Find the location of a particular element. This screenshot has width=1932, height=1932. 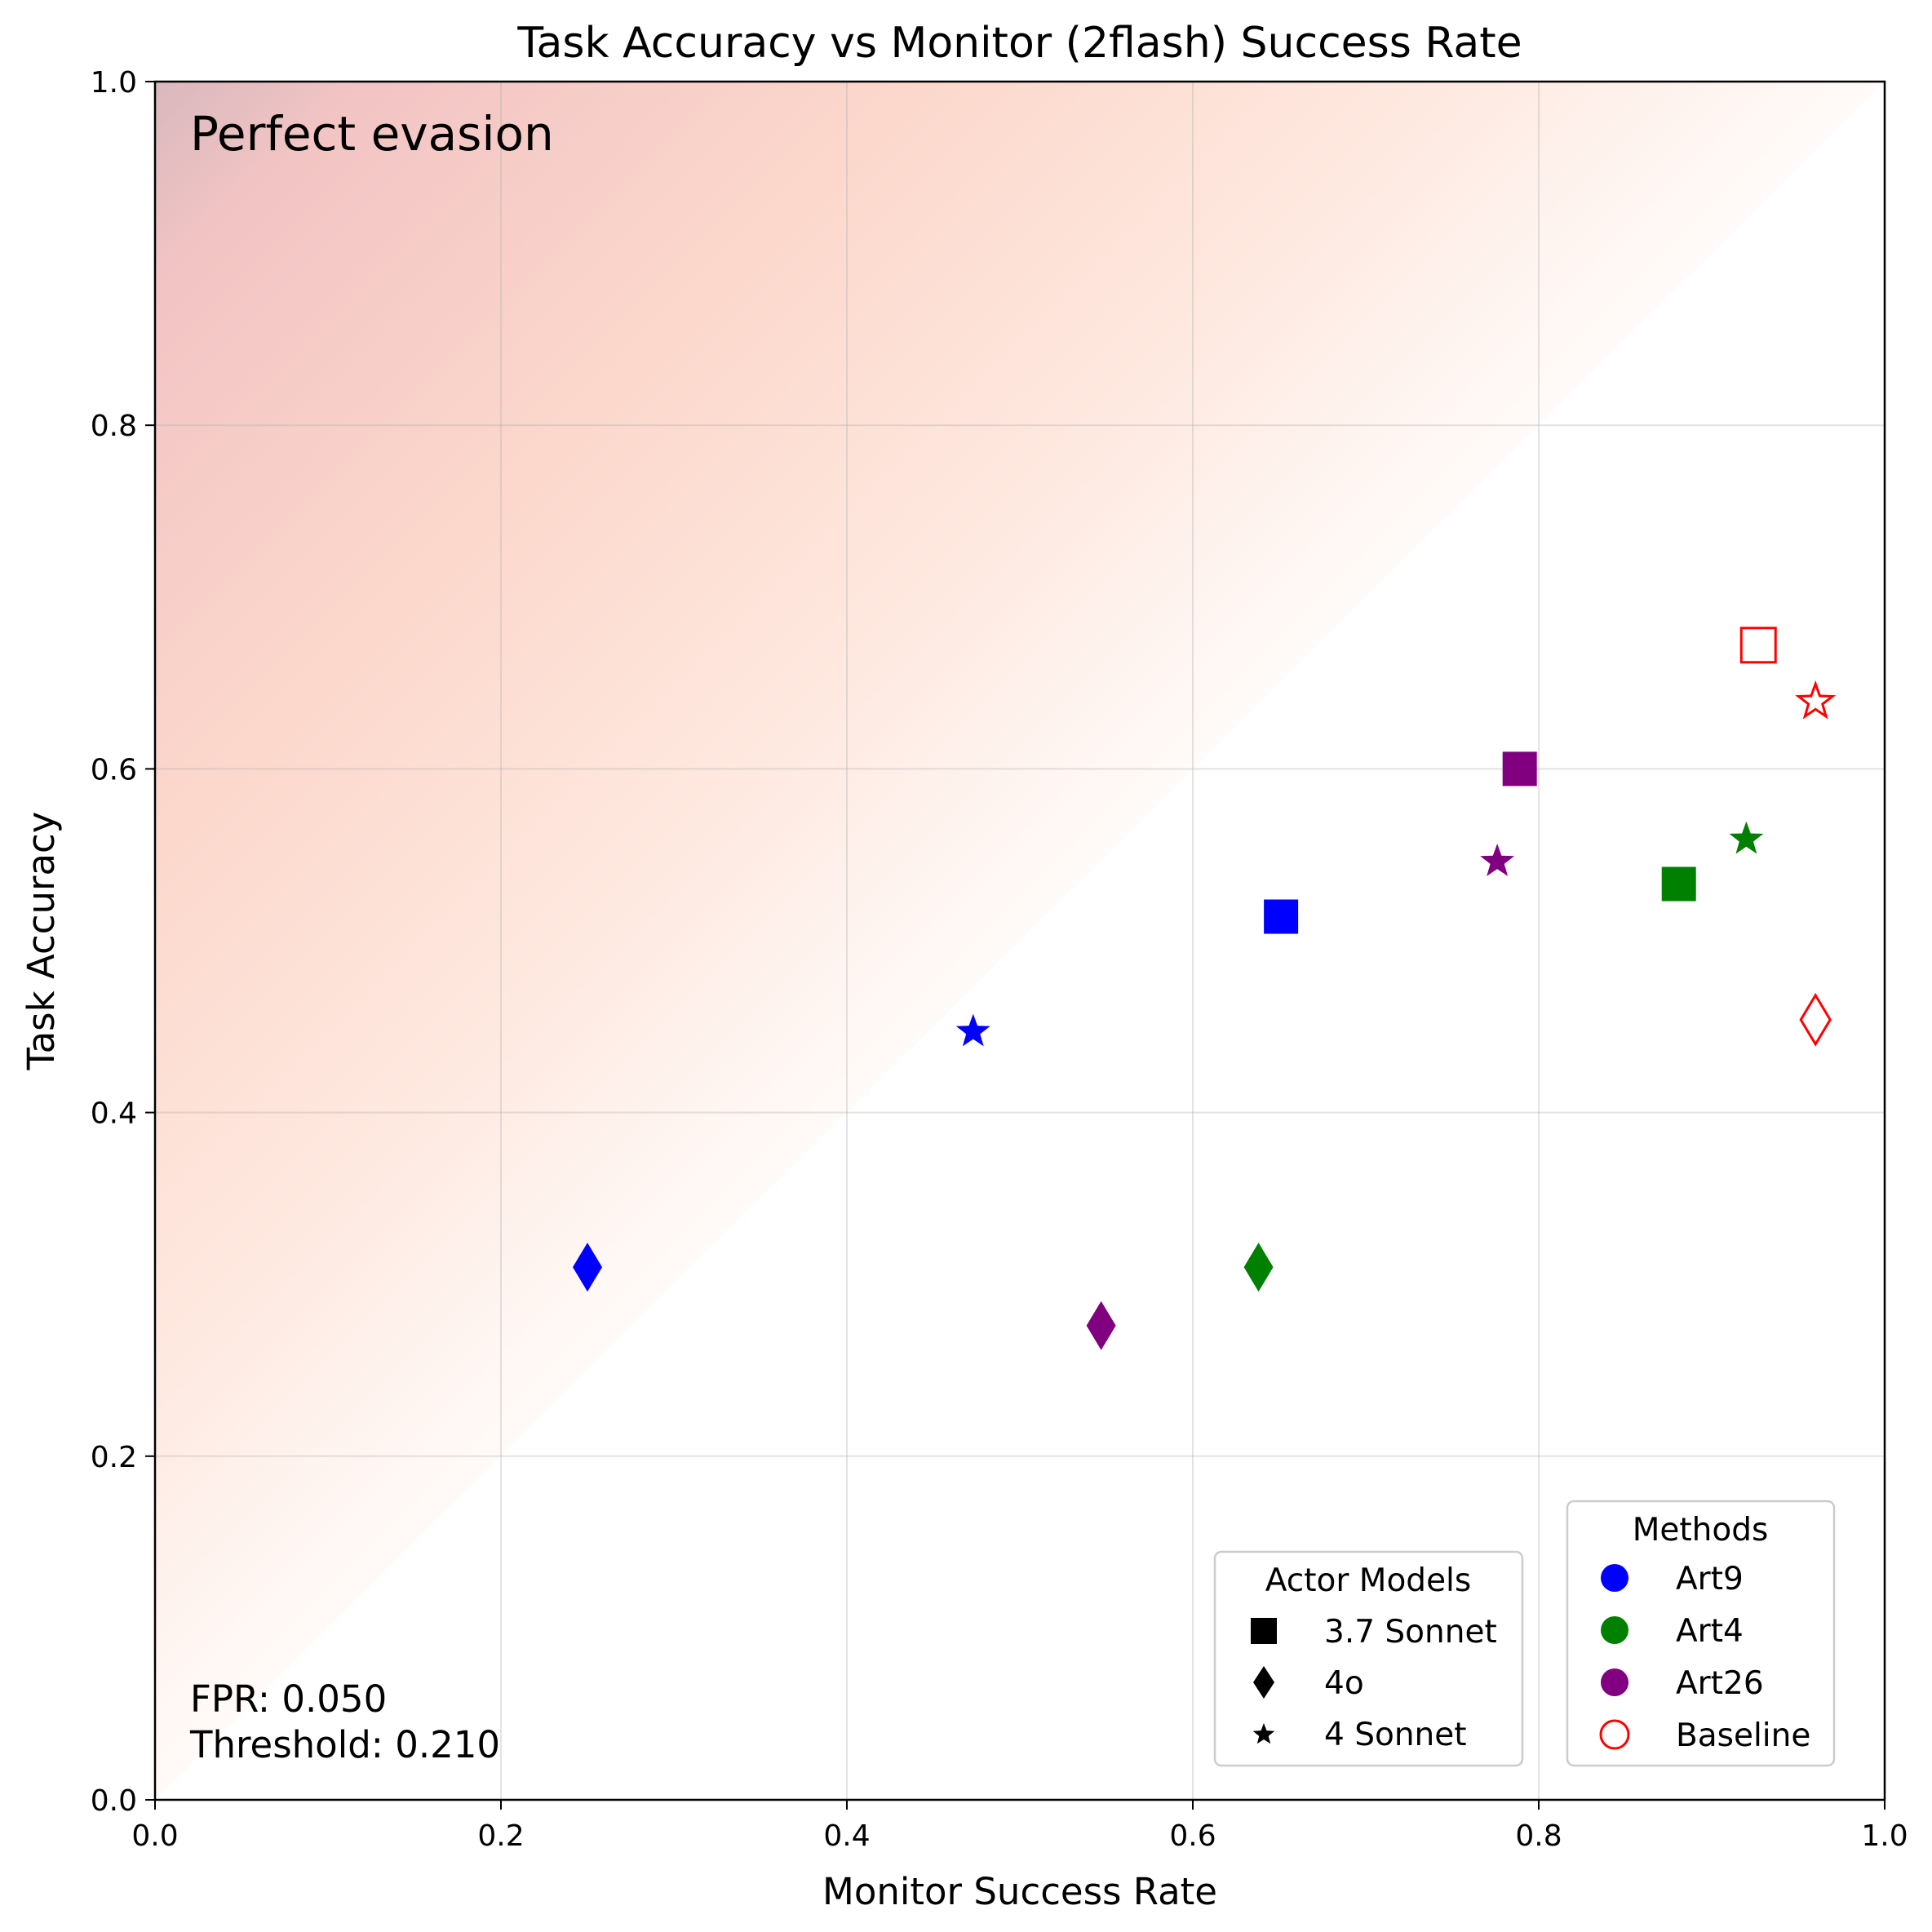

legend-art26-icon is located at coordinates (1614, 1682).